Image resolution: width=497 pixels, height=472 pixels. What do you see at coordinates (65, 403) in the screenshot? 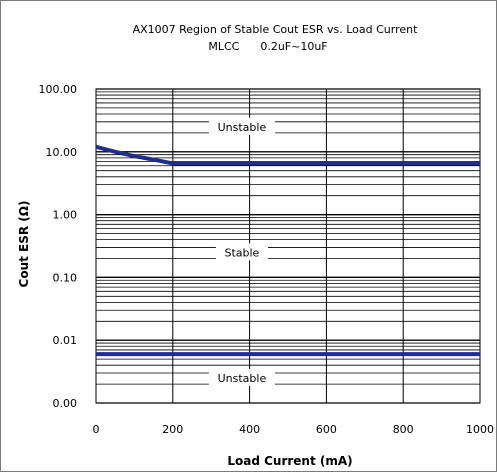
I see `y-tick-label: 0.00` at bounding box center [65, 403].